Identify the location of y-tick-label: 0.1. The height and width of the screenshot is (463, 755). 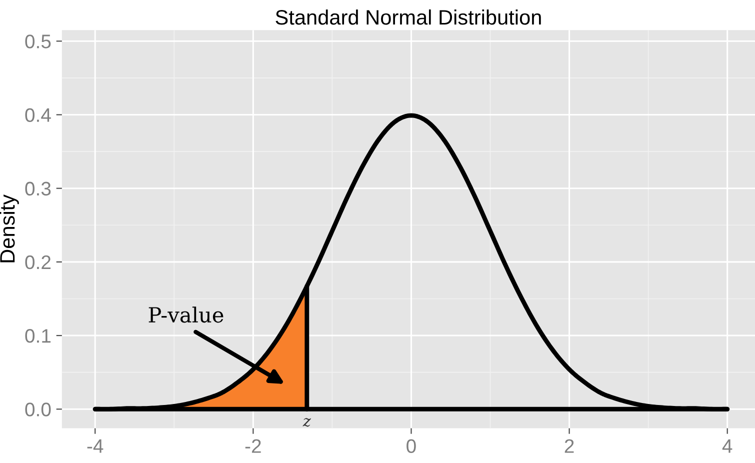
(38, 336).